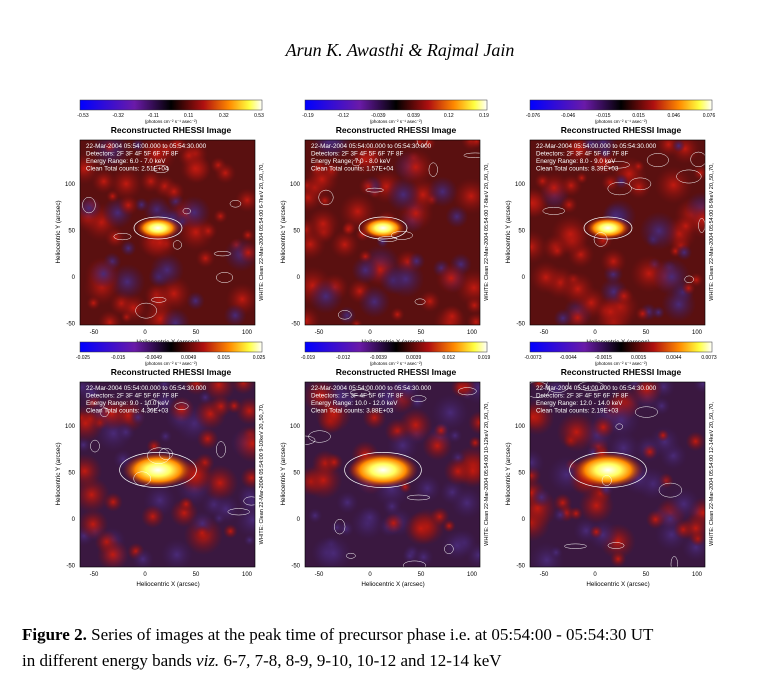  I want to click on y-tick-label: -50, so click(295, 567).